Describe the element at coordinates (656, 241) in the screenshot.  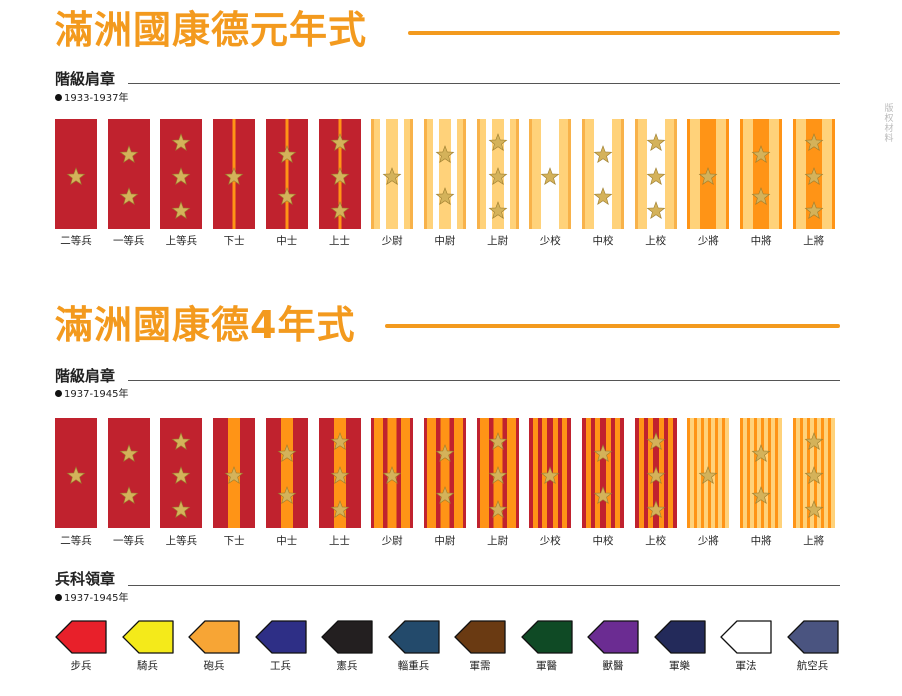
I see `rank-label: 上校` at that location.